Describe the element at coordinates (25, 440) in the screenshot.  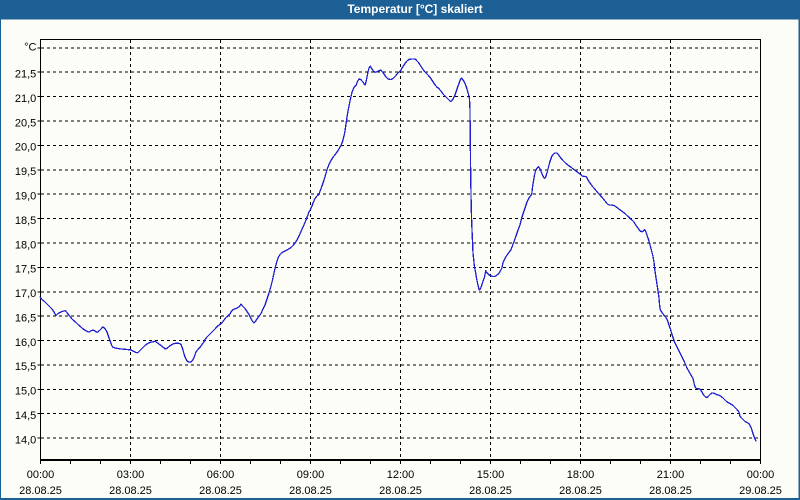
I see `svg-text: 14,0` at that location.